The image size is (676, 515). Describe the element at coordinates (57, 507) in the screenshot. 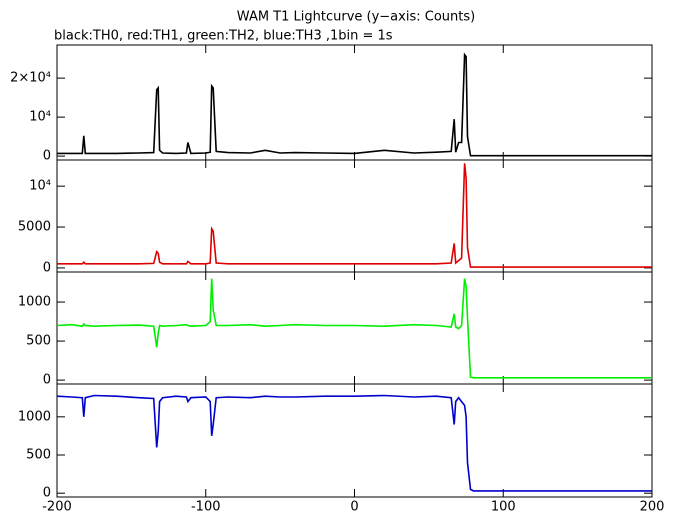

I see `x-tick-label: -200` at that location.